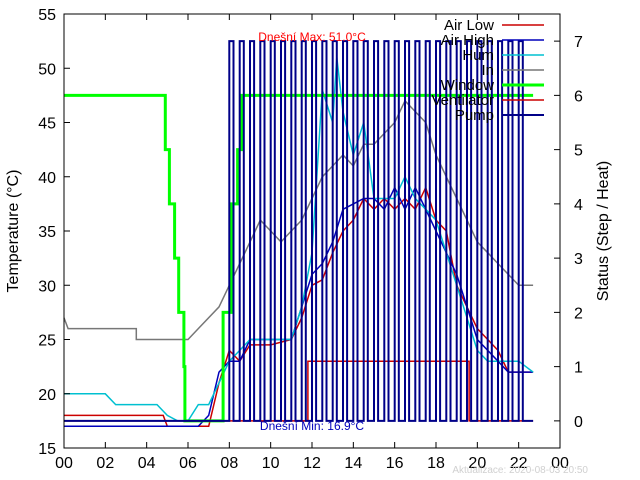 The width and height of the screenshot is (640, 480). Describe the element at coordinates (478, 55) in the screenshot. I see `legend-label-hum: Hum` at that location.